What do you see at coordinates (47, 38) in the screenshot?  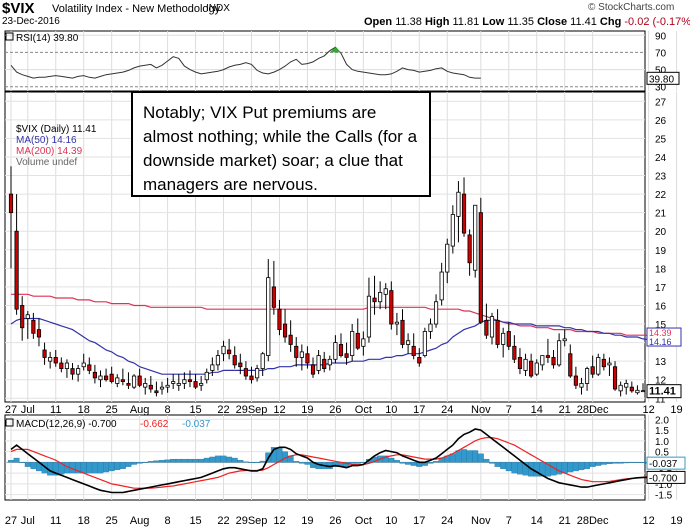 I see `rsi-legend: RSI(14) 39.80` at bounding box center [47, 38].